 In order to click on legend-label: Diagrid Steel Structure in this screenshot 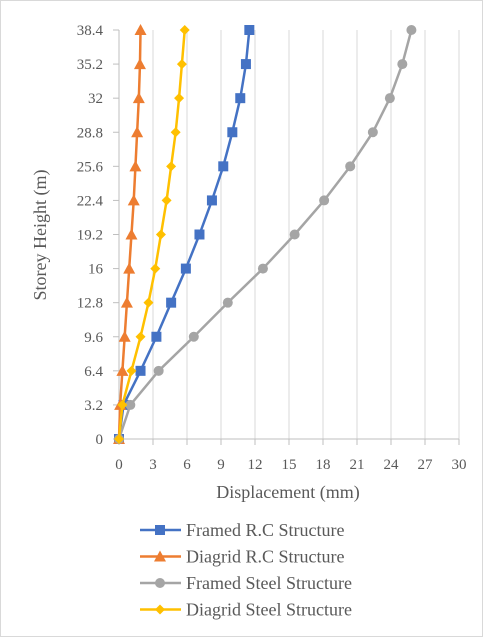, I will do `click(269, 610)`.